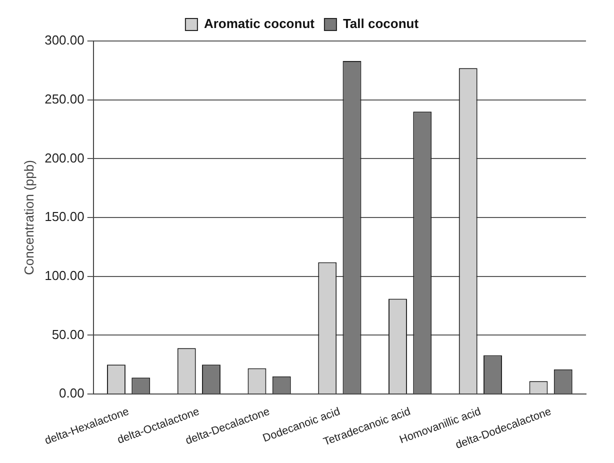 This screenshot has width=614, height=463. Describe the element at coordinates (64, 275) in the screenshot. I see `y-tick-label: 100.00` at that location.